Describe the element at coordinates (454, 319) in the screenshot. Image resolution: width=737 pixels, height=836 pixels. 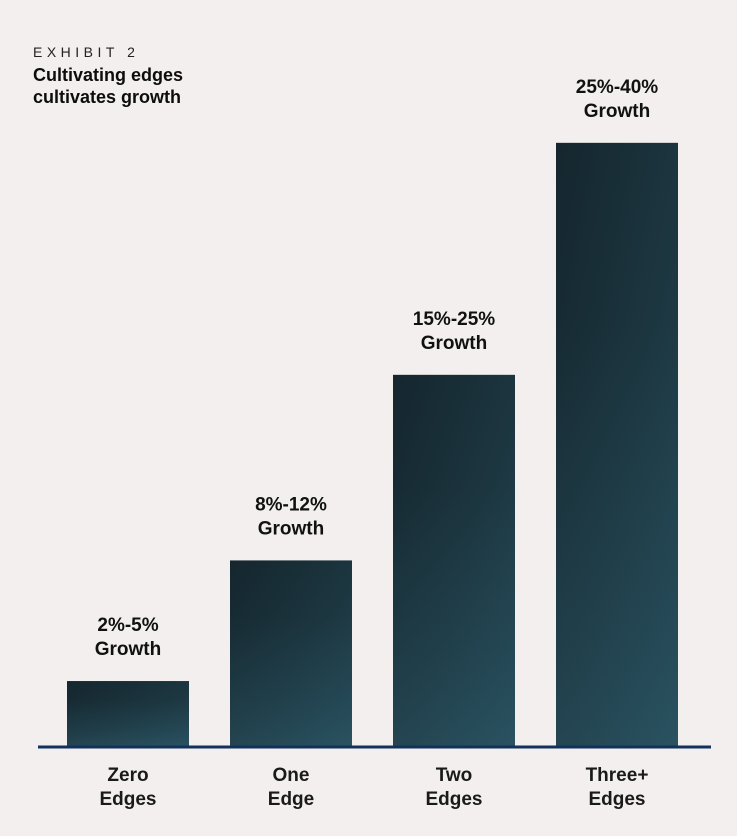
I see `value-label-2-line-0: 15%-25%` at that location.